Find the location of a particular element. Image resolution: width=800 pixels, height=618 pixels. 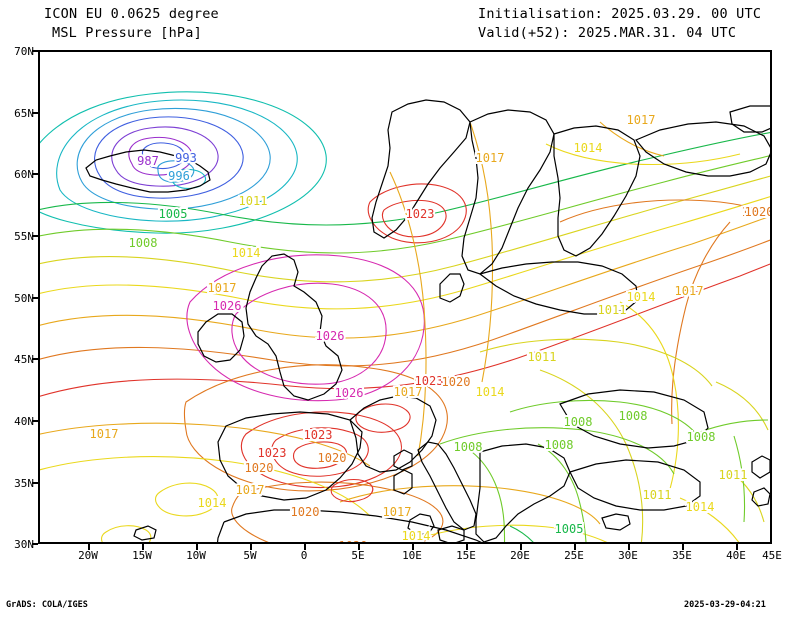

contour-label: 996 is located at coordinates (179, 176).